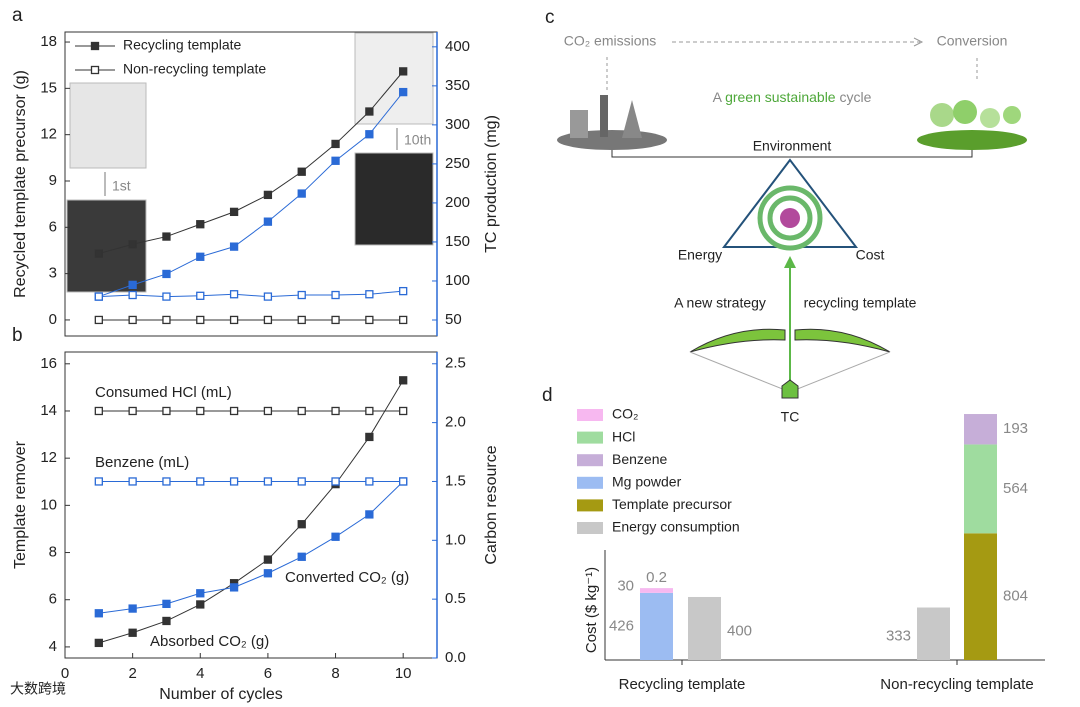 This screenshot has height=707, width=1080. What do you see at coordinates (855, 97) in the screenshot?
I see `cycle-word: cycle` at bounding box center [855, 97].